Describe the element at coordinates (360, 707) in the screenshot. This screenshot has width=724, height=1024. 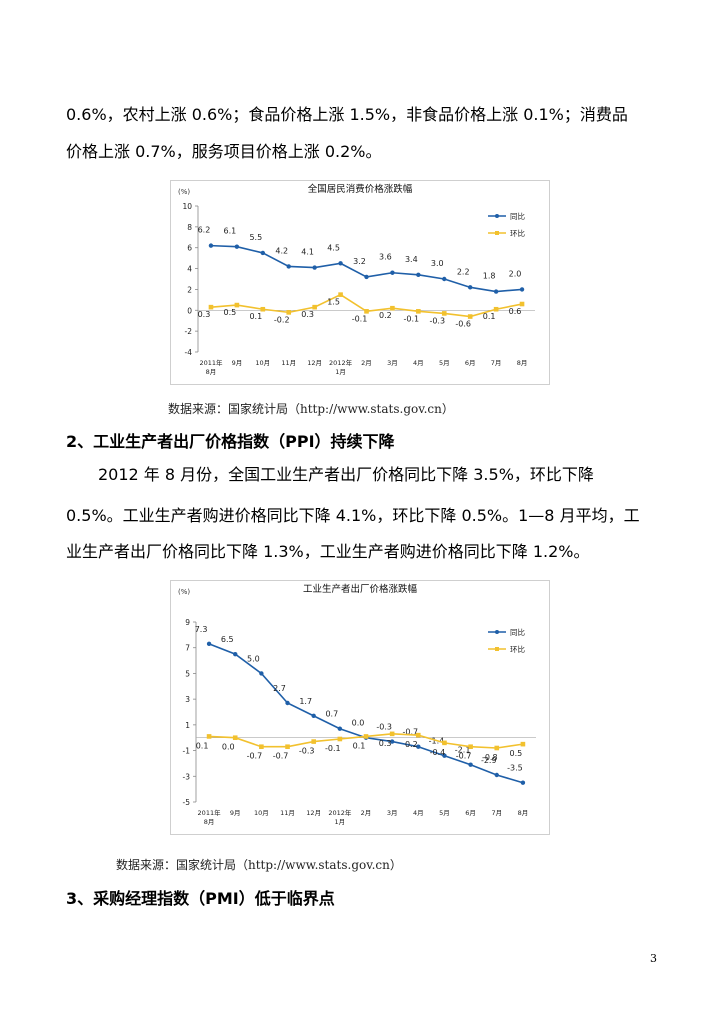
I see `chart-frame` at that location.